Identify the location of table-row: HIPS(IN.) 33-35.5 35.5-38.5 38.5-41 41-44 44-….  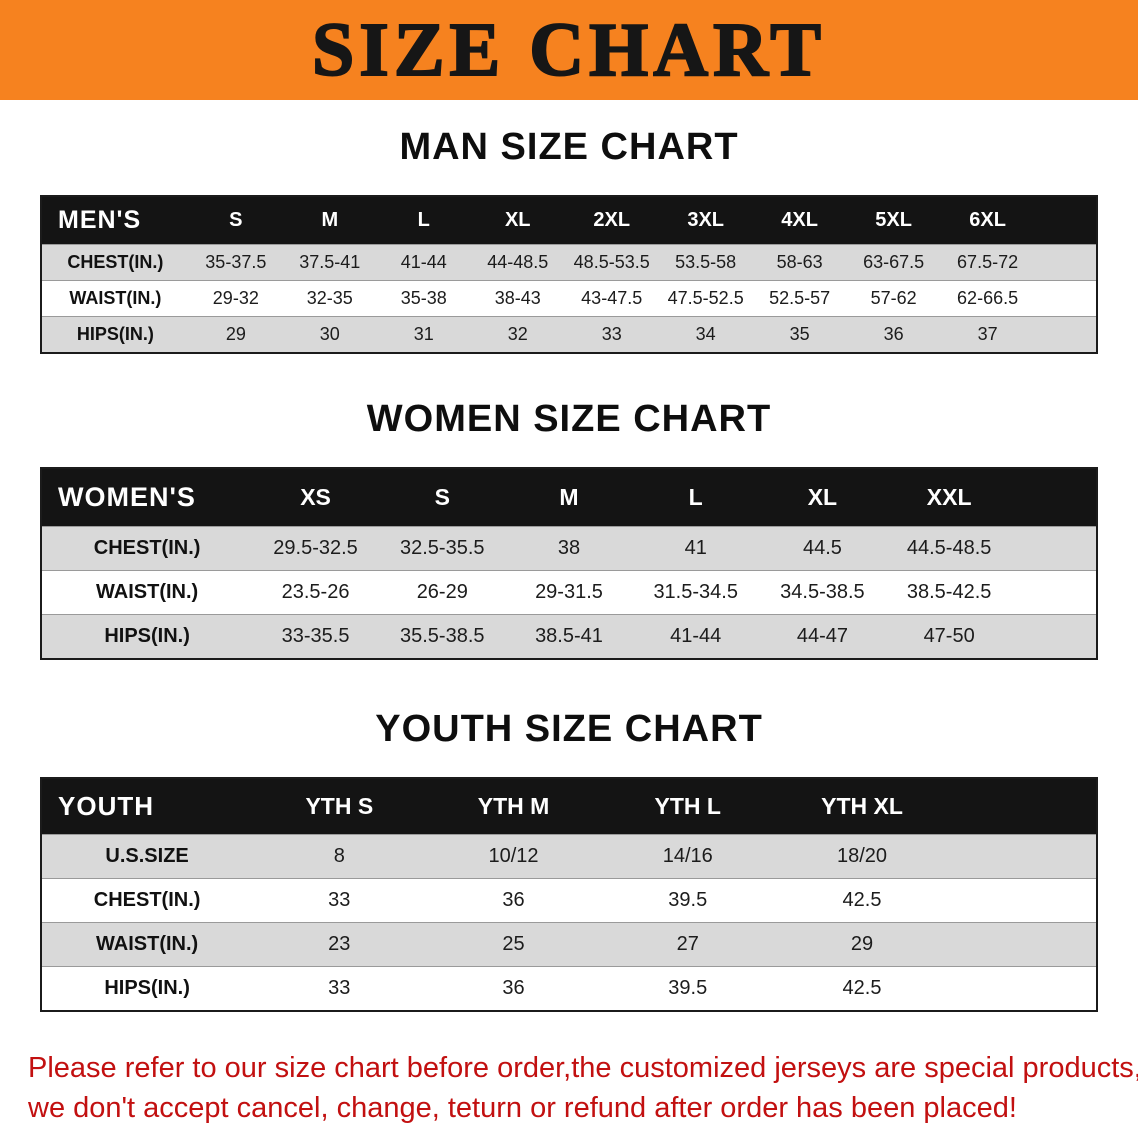
(569, 636).